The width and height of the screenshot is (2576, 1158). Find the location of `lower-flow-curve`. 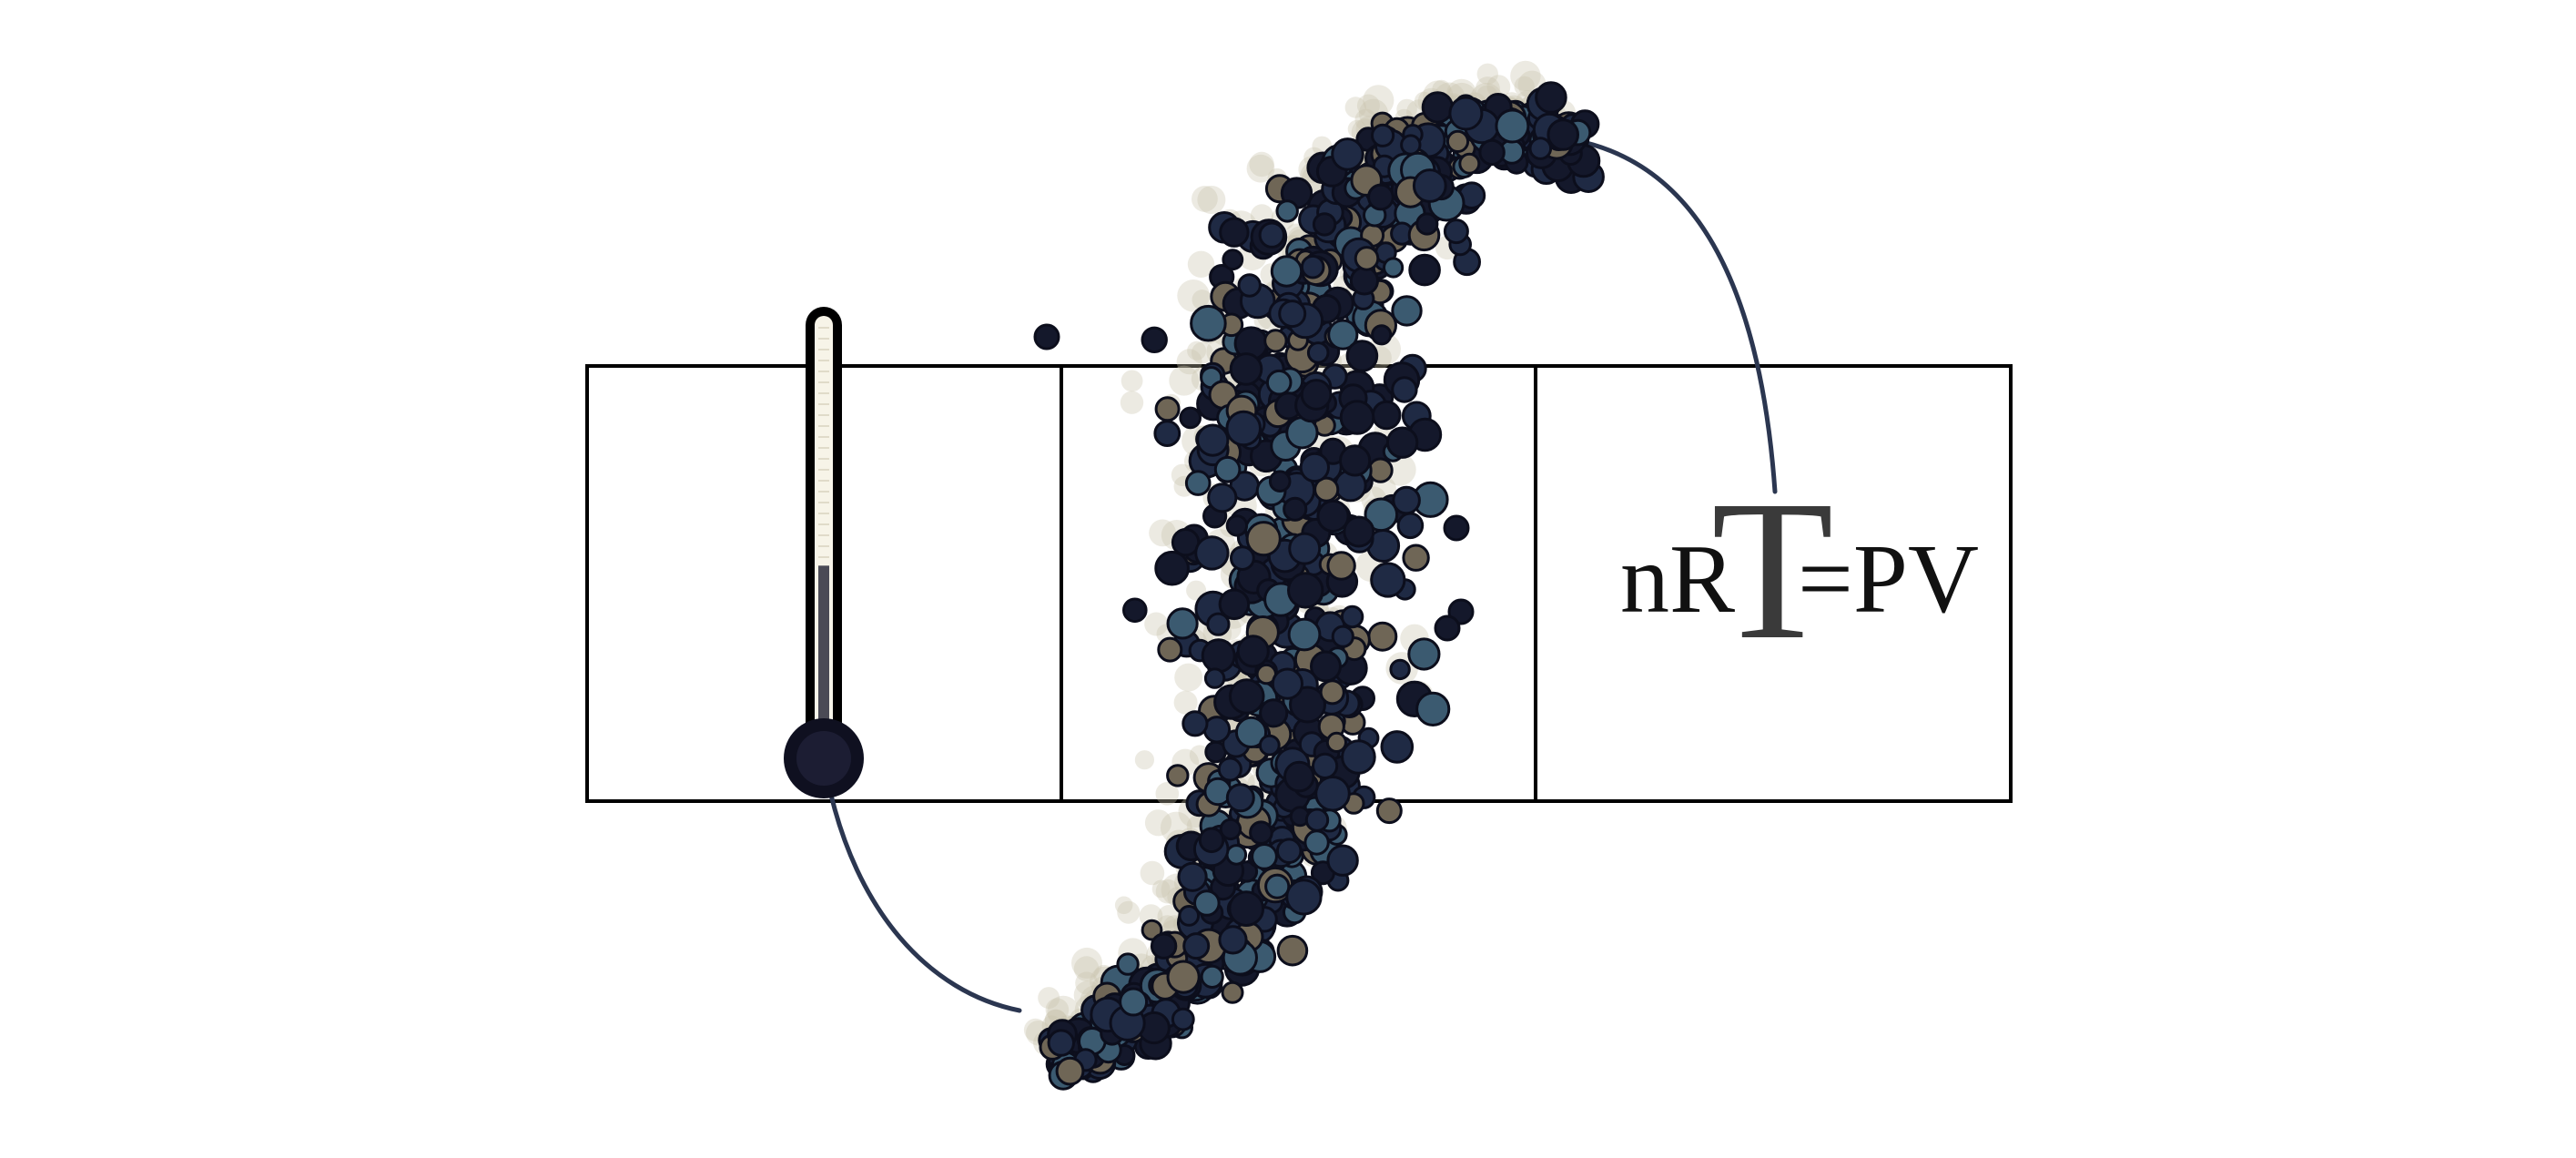

lower-flow-curve is located at coordinates (924, 896).